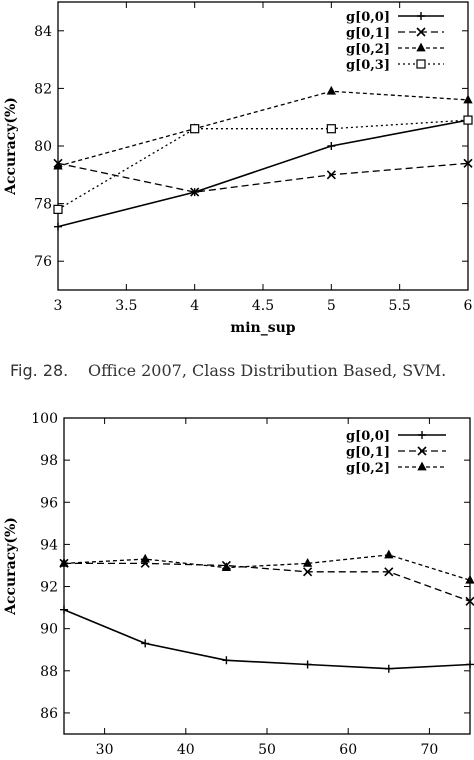 The image size is (474, 760). I want to click on x-tick-label: 5.5, so click(400, 306).